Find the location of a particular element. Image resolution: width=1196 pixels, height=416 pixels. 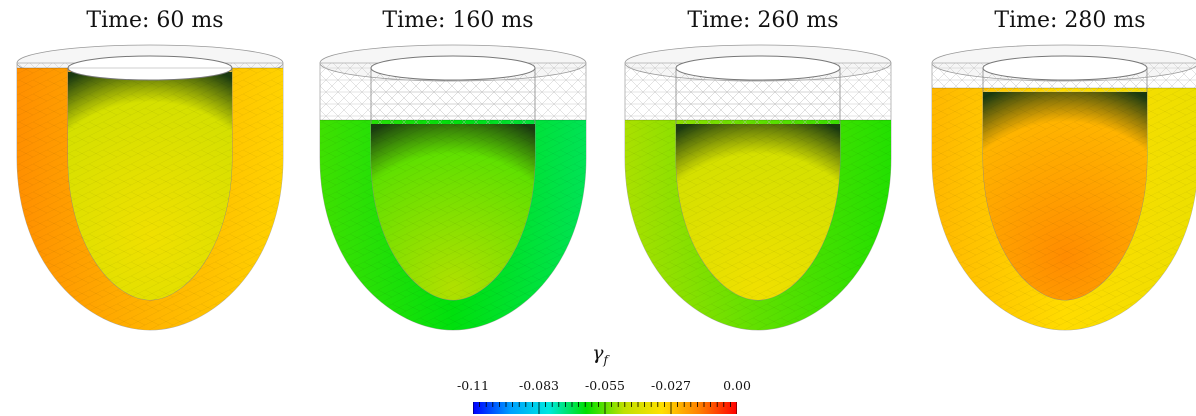

colorbar-label: γf is located at coordinates (600, 354).